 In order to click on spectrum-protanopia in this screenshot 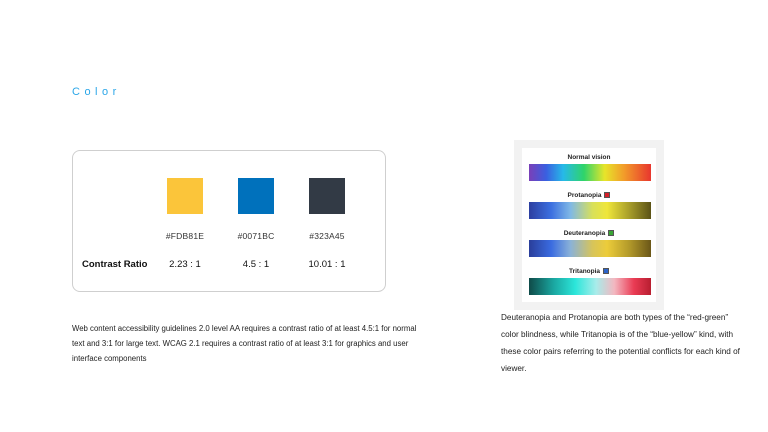, I will do `click(590, 210)`.